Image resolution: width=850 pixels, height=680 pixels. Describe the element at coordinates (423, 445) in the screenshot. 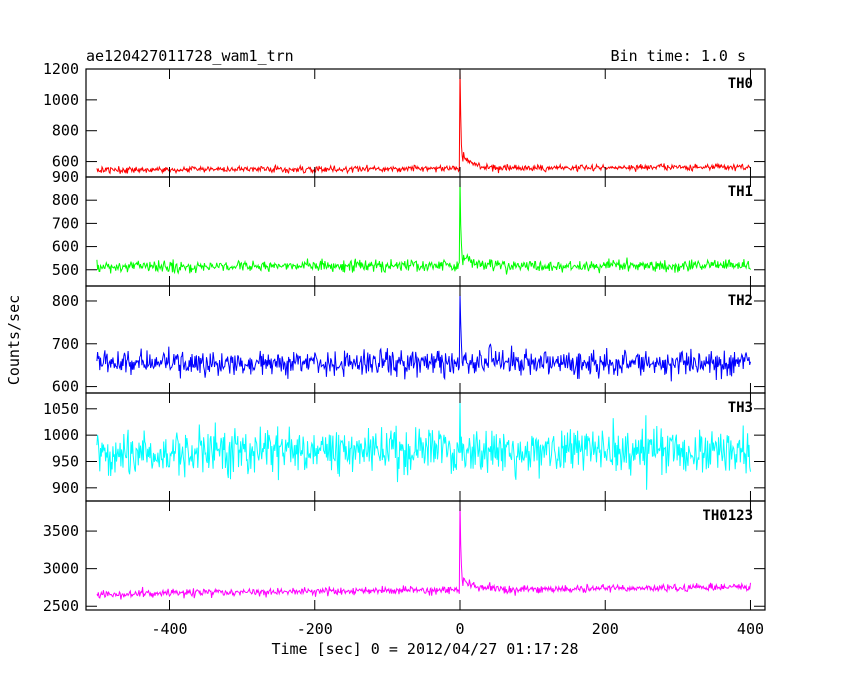

I see `series-th3-line` at that location.